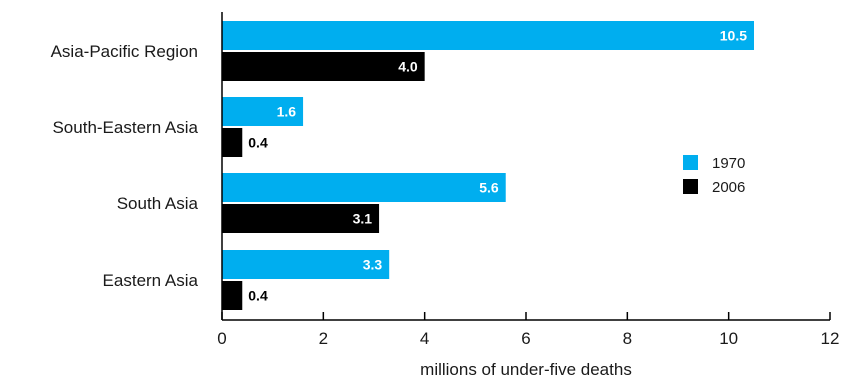 The width and height of the screenshot is (847, 381). Describe the element at coordinates (728, 187) in the screenshot. I see `legend-label-2006: 2006` at that location.